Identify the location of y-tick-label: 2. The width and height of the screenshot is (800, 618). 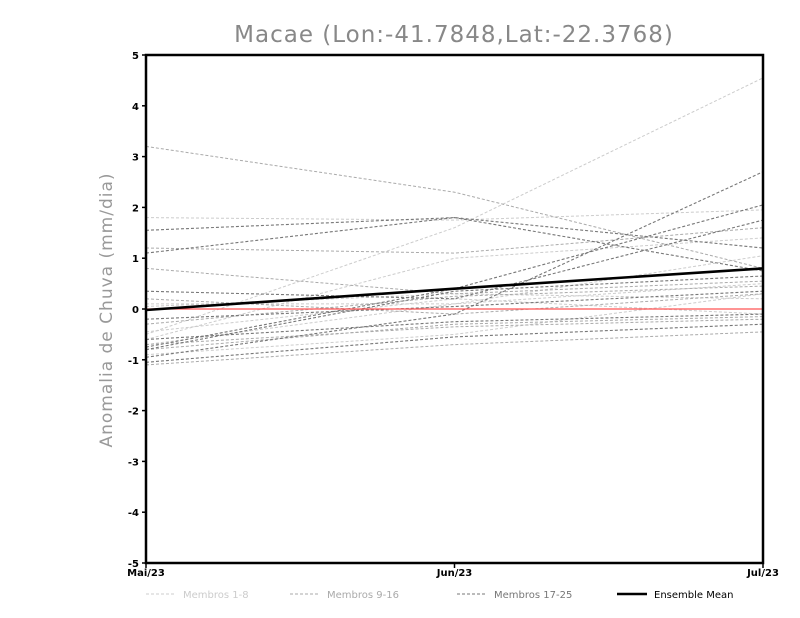
(135, 208).